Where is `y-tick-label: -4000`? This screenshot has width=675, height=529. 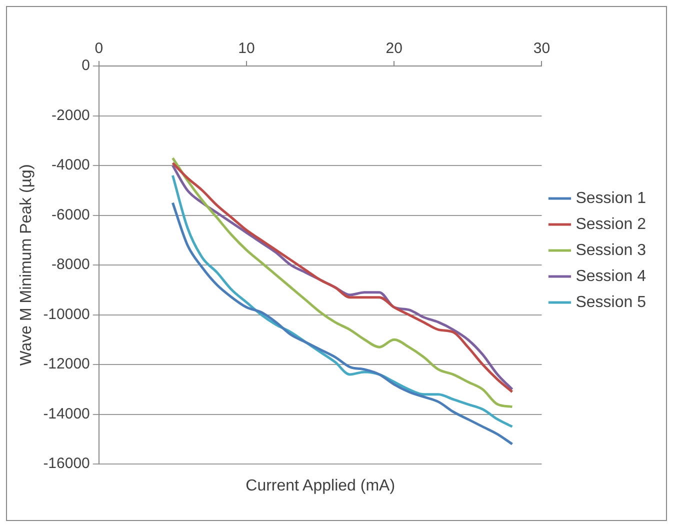
y-tick-label: -4000 is located at coordinates (71, 165).